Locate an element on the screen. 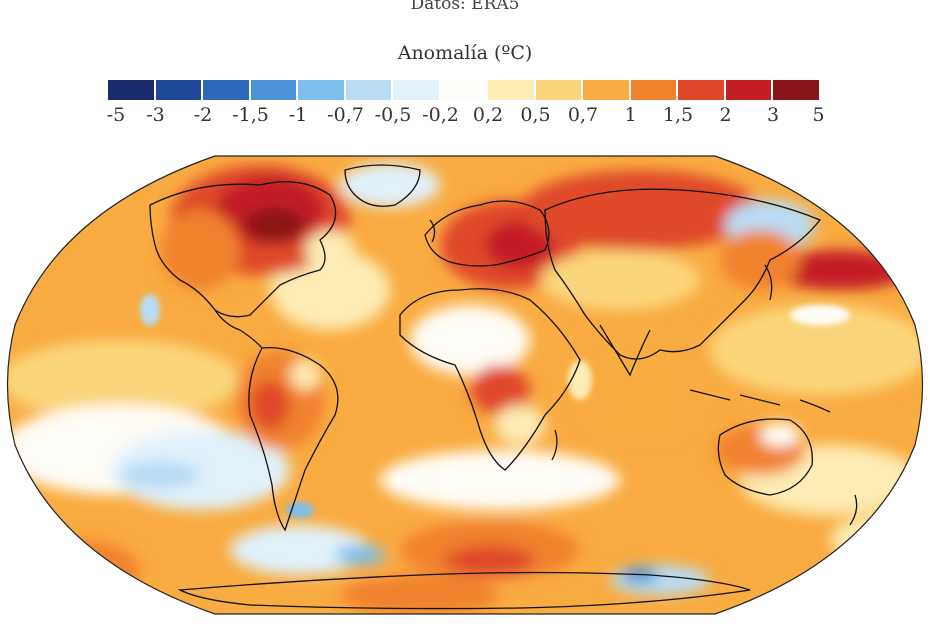 The height and width of the screenshot is (624, 930). colorbar-tick-label: 3 is located at coordinates (773, 115).